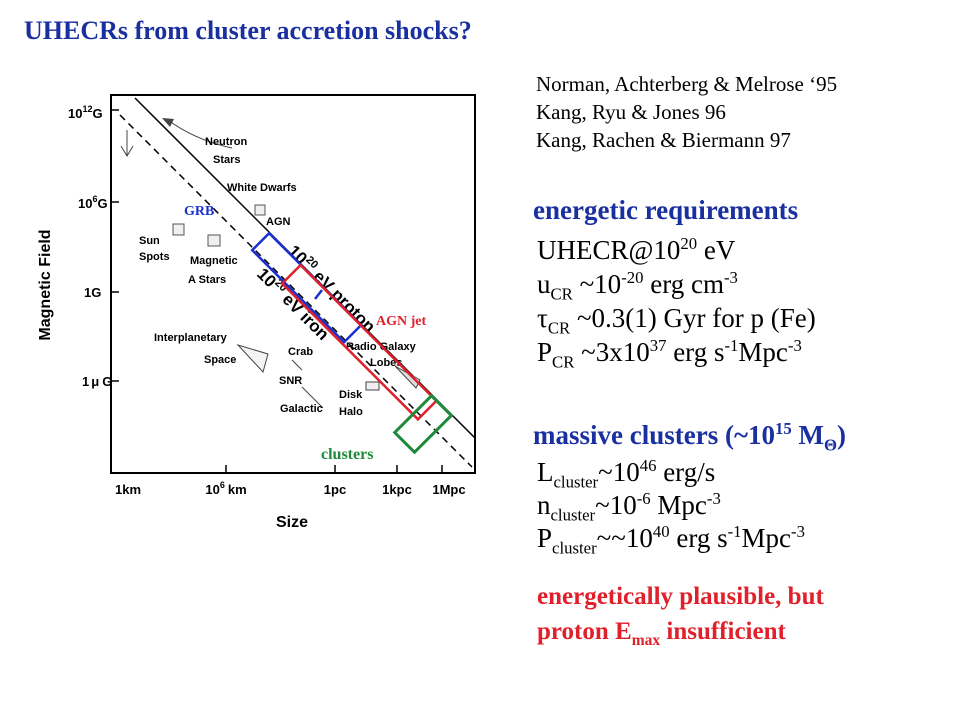 This screenshot has width=960, height=720. What do you see at coordinates (312, 397) in the screenshot?
I see `galactic-line` at bounding box center [312, 397].